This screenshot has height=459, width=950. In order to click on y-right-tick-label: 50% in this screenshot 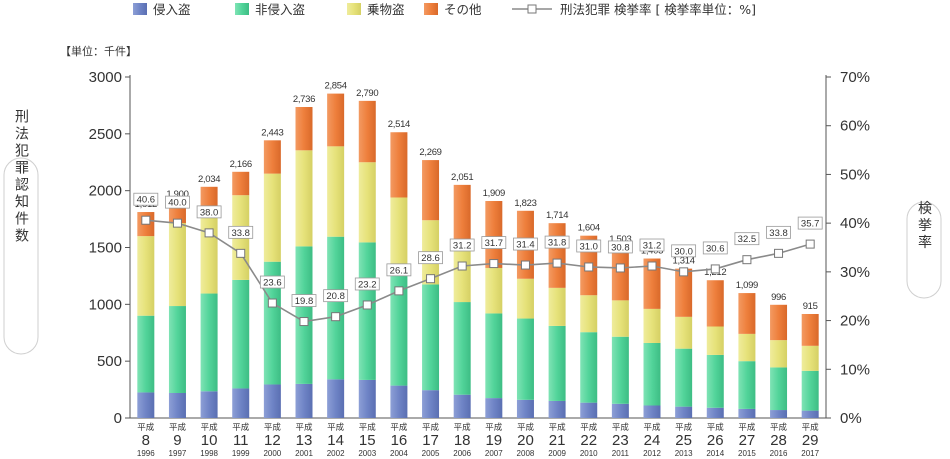, I will do `click(855, 174)`.